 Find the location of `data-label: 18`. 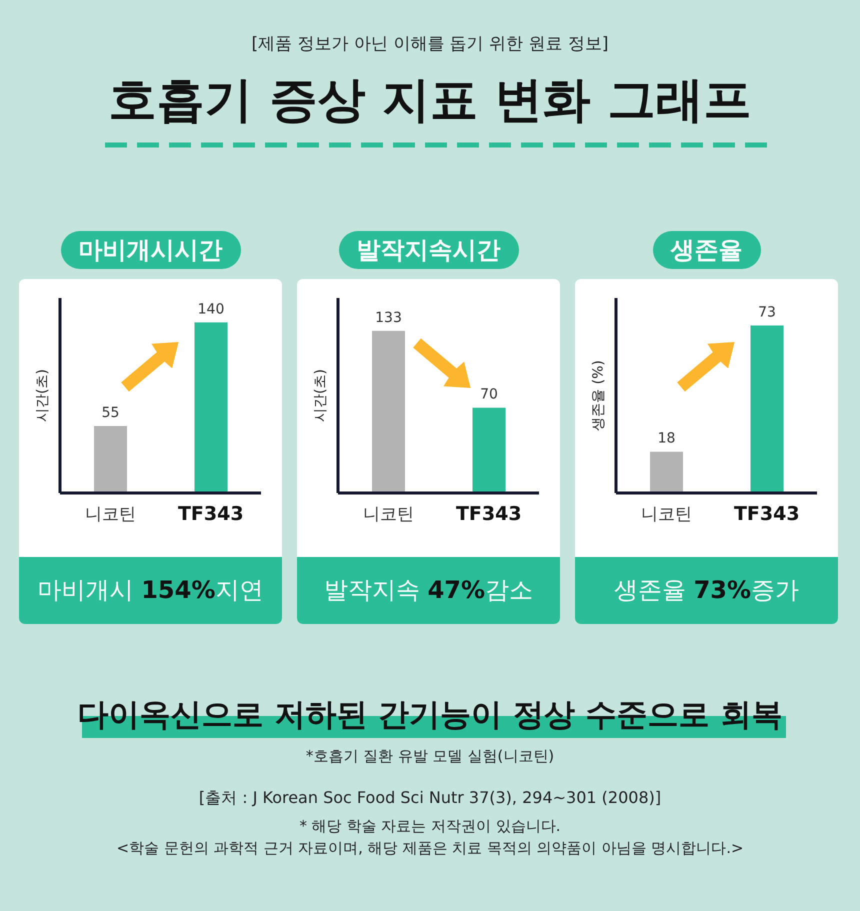

data-label: 18 is located at coordinates (667, 438).